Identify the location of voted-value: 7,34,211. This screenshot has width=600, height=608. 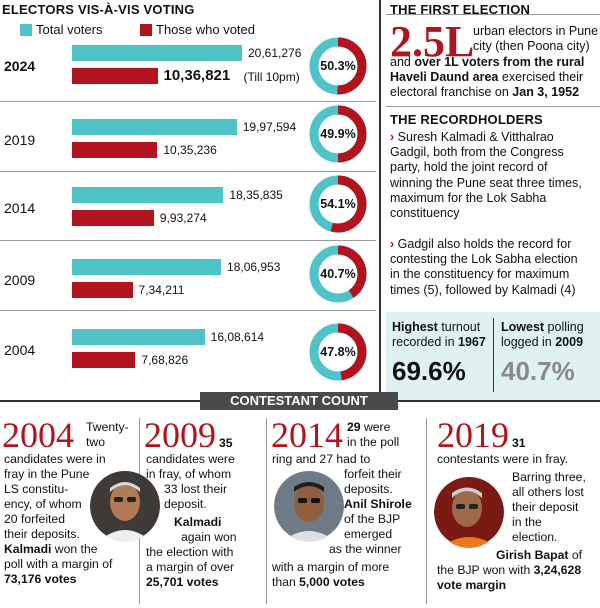
(161, 290).